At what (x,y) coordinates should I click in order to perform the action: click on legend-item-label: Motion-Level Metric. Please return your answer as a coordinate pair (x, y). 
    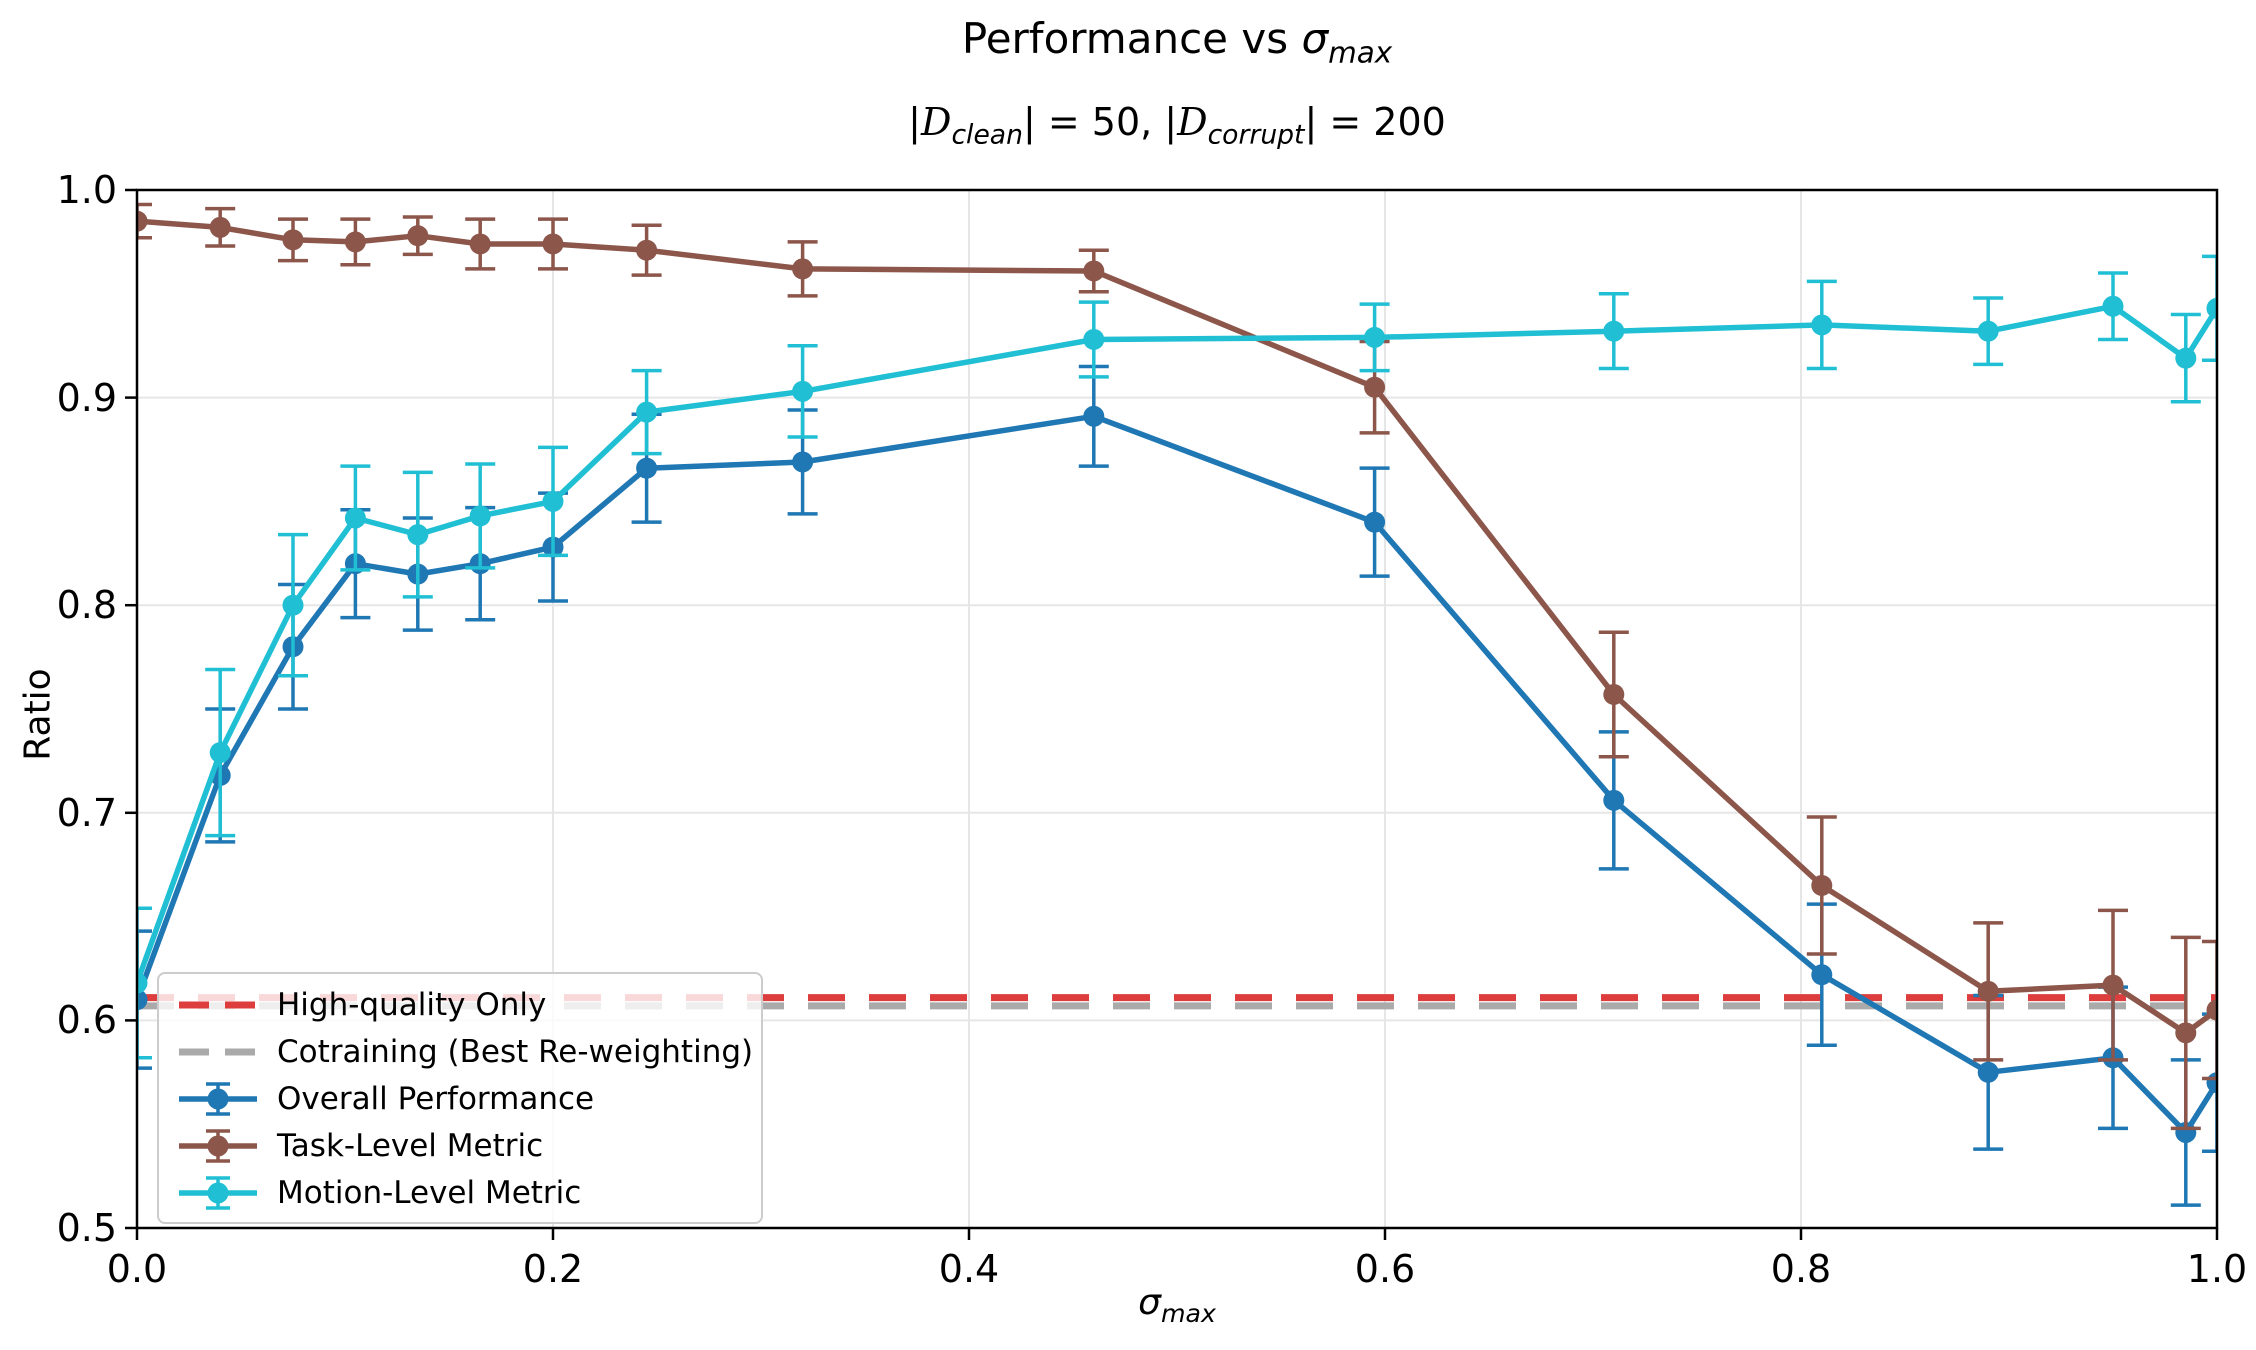
    Looking at the image, I should click on (429, 1193).